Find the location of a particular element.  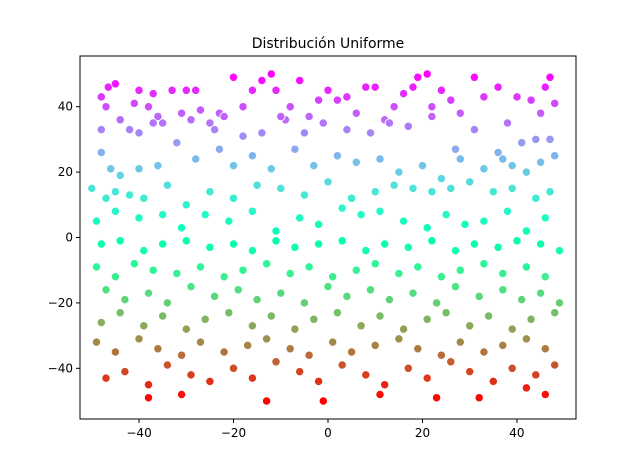

y-tick-label: 0 is located at coordinates (69, 238).